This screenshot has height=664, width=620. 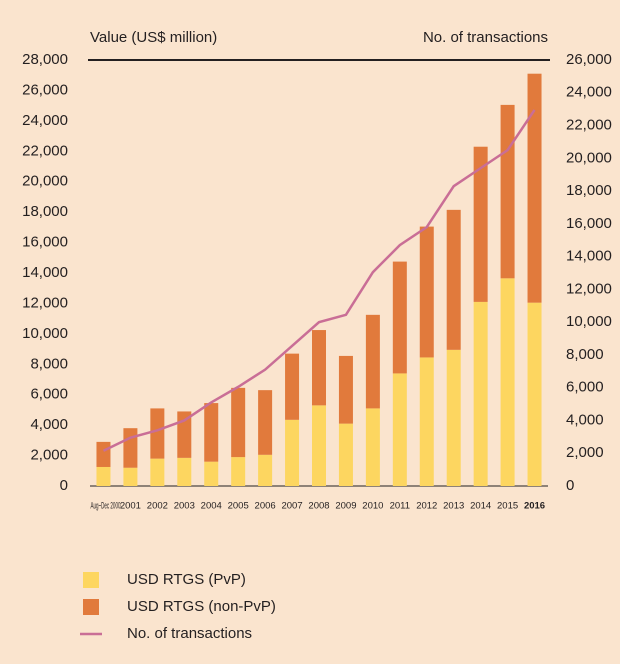 I want to click on y2-tick-label: 26,000, so click(x=589, y=59).